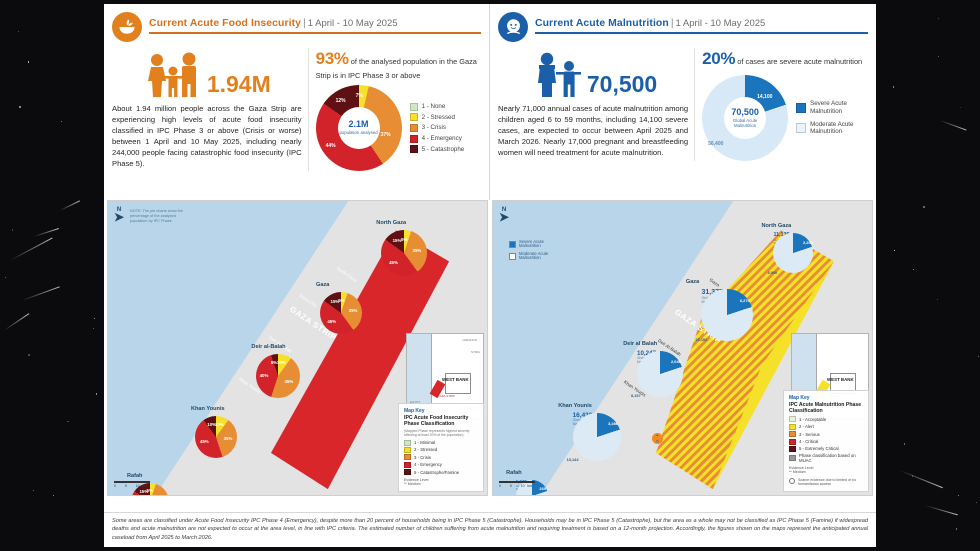 This screenshot has height=551, width=980. I want to click on inset-place-lebanon: LEBANON, so click(469, 340).